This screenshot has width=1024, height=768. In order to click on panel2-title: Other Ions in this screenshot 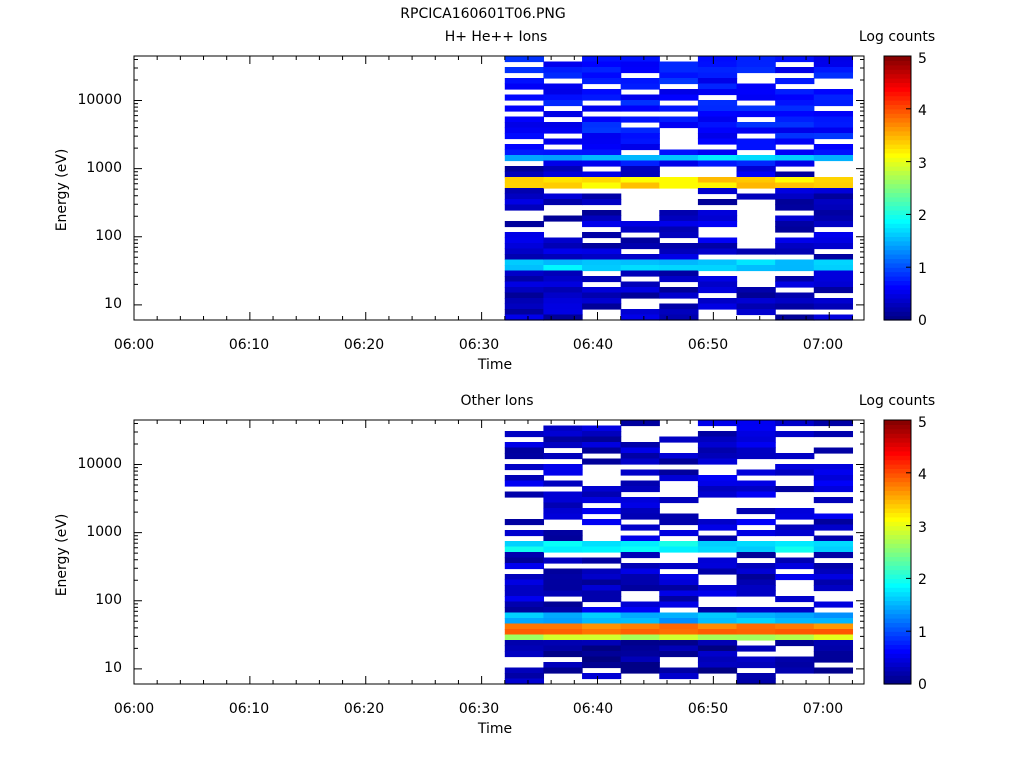, I will do `click(497, 401)`.